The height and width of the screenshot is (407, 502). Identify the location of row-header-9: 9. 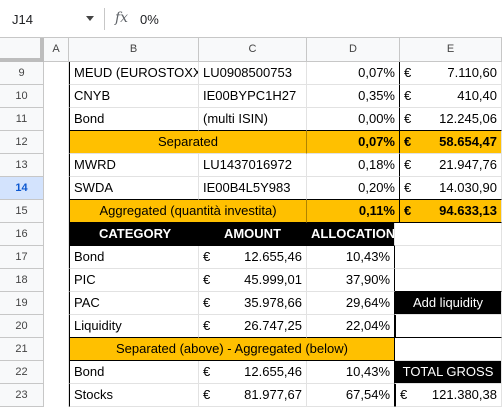
(22, 73).